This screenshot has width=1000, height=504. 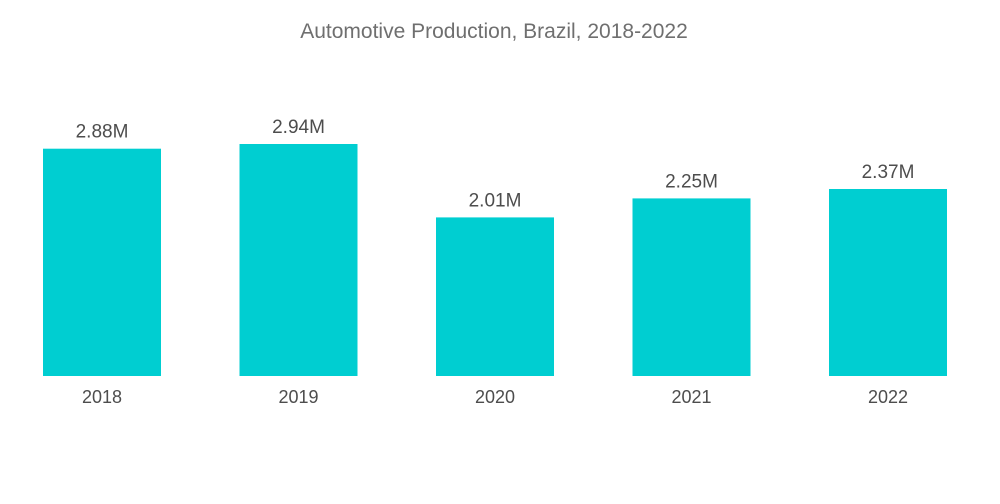 What do you see at coordinates (102, 262) in the screenshot?
I see `bar-2018` at bounding box center [102, 262].